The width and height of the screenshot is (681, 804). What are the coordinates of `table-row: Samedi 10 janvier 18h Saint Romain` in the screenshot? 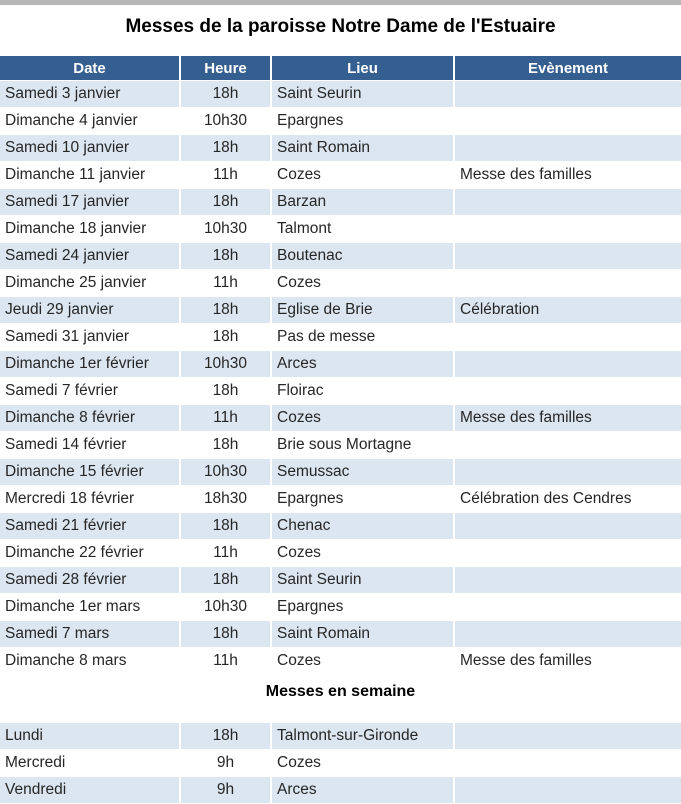 It's located at (340, 148).